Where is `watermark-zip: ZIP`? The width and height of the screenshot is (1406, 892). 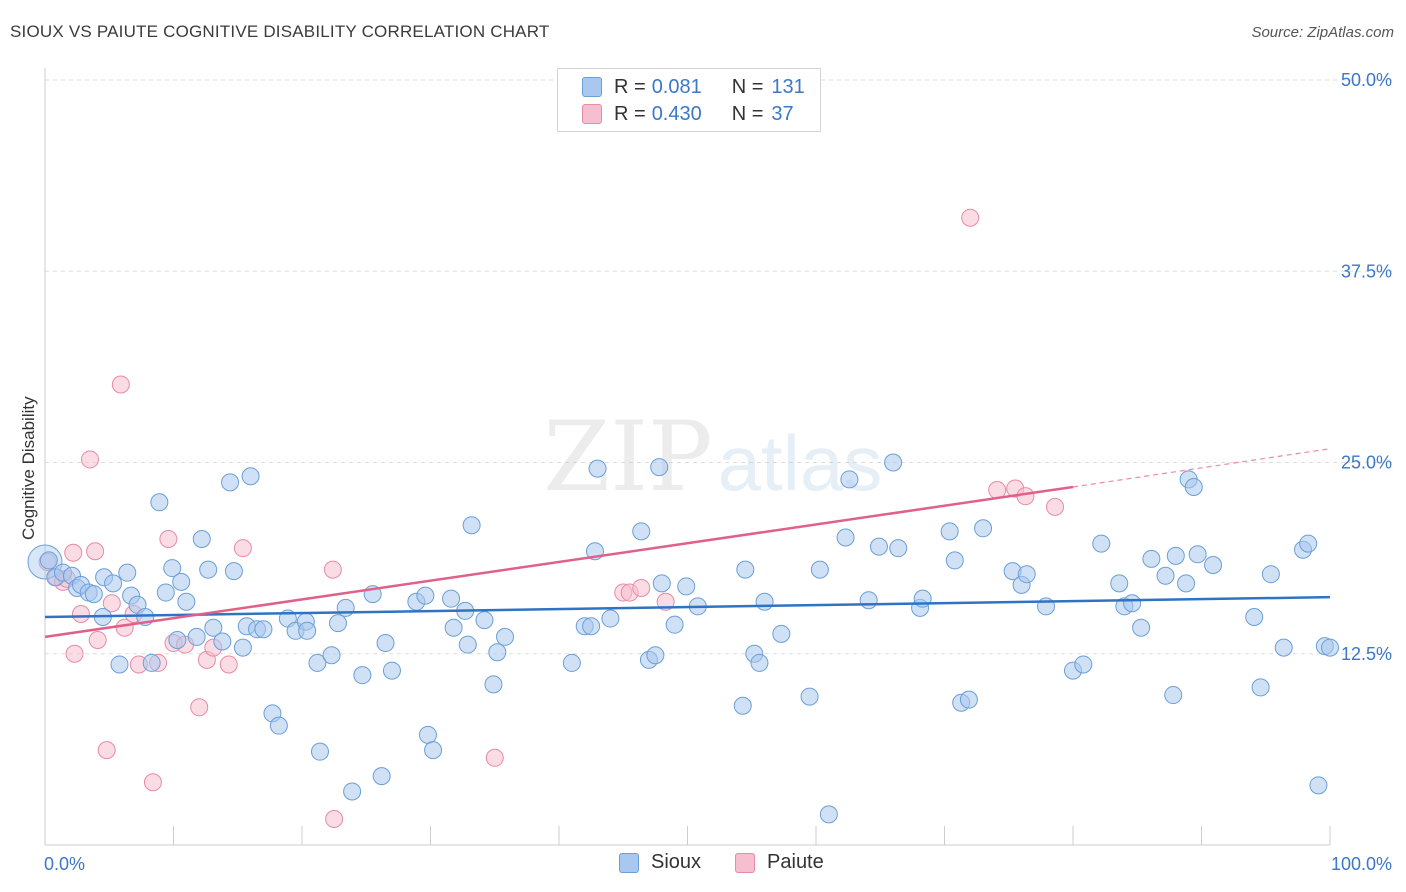 watermark-zip: ZIP is located at coordinates (627, 457).